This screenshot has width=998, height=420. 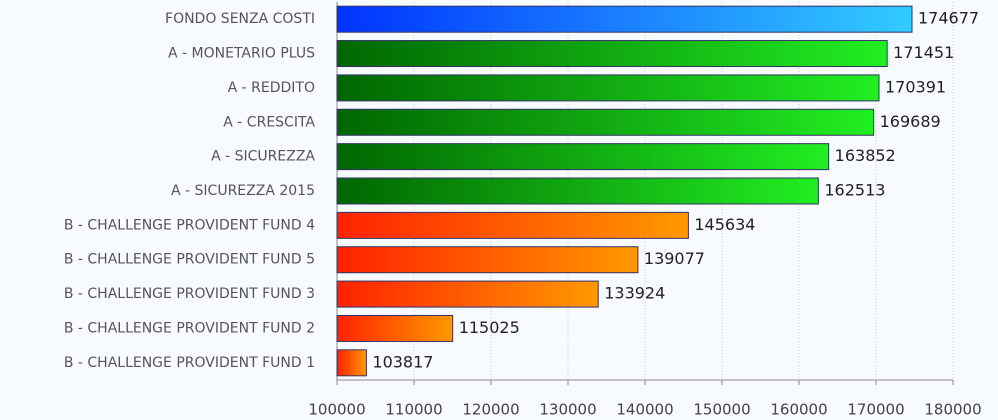 What do you see at coordinates (798, 410) in the screenshot?
I see `x-tick-label: 160000` at bounding box center [798, 410].